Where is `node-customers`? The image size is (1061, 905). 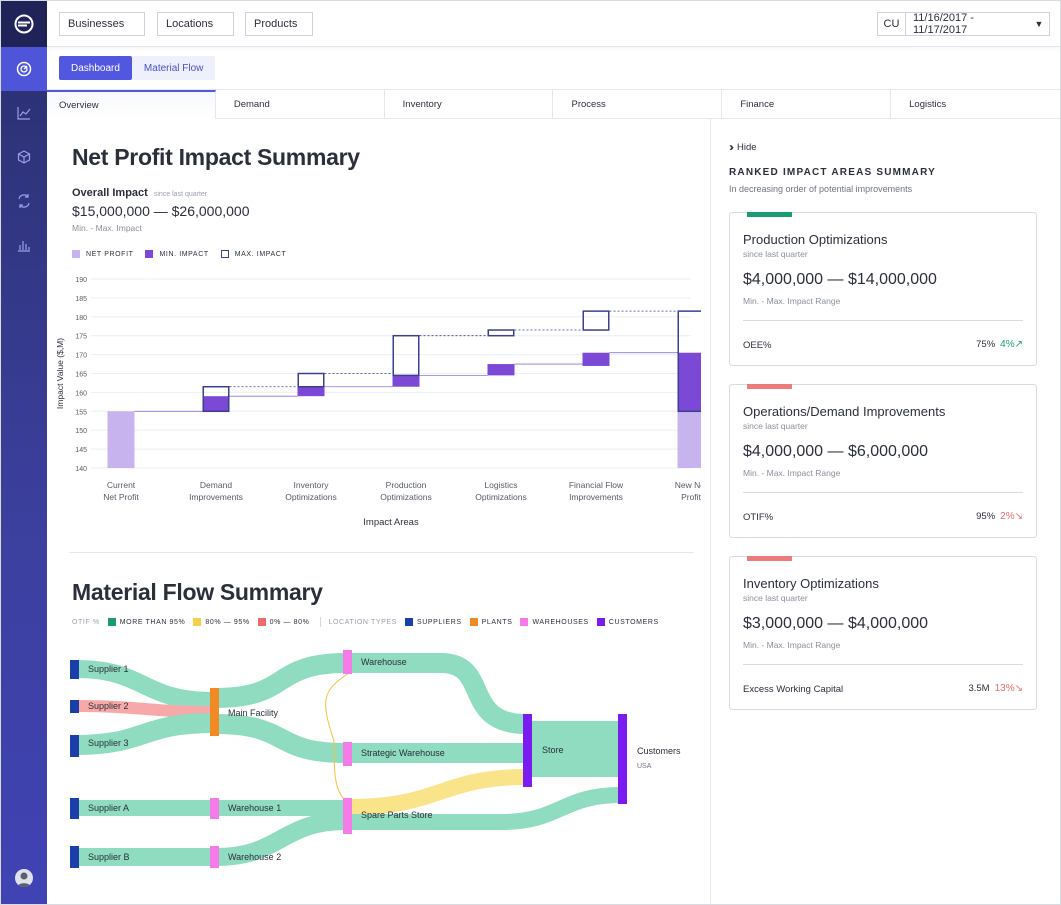 node-customers is located at coordinates (622, 759).